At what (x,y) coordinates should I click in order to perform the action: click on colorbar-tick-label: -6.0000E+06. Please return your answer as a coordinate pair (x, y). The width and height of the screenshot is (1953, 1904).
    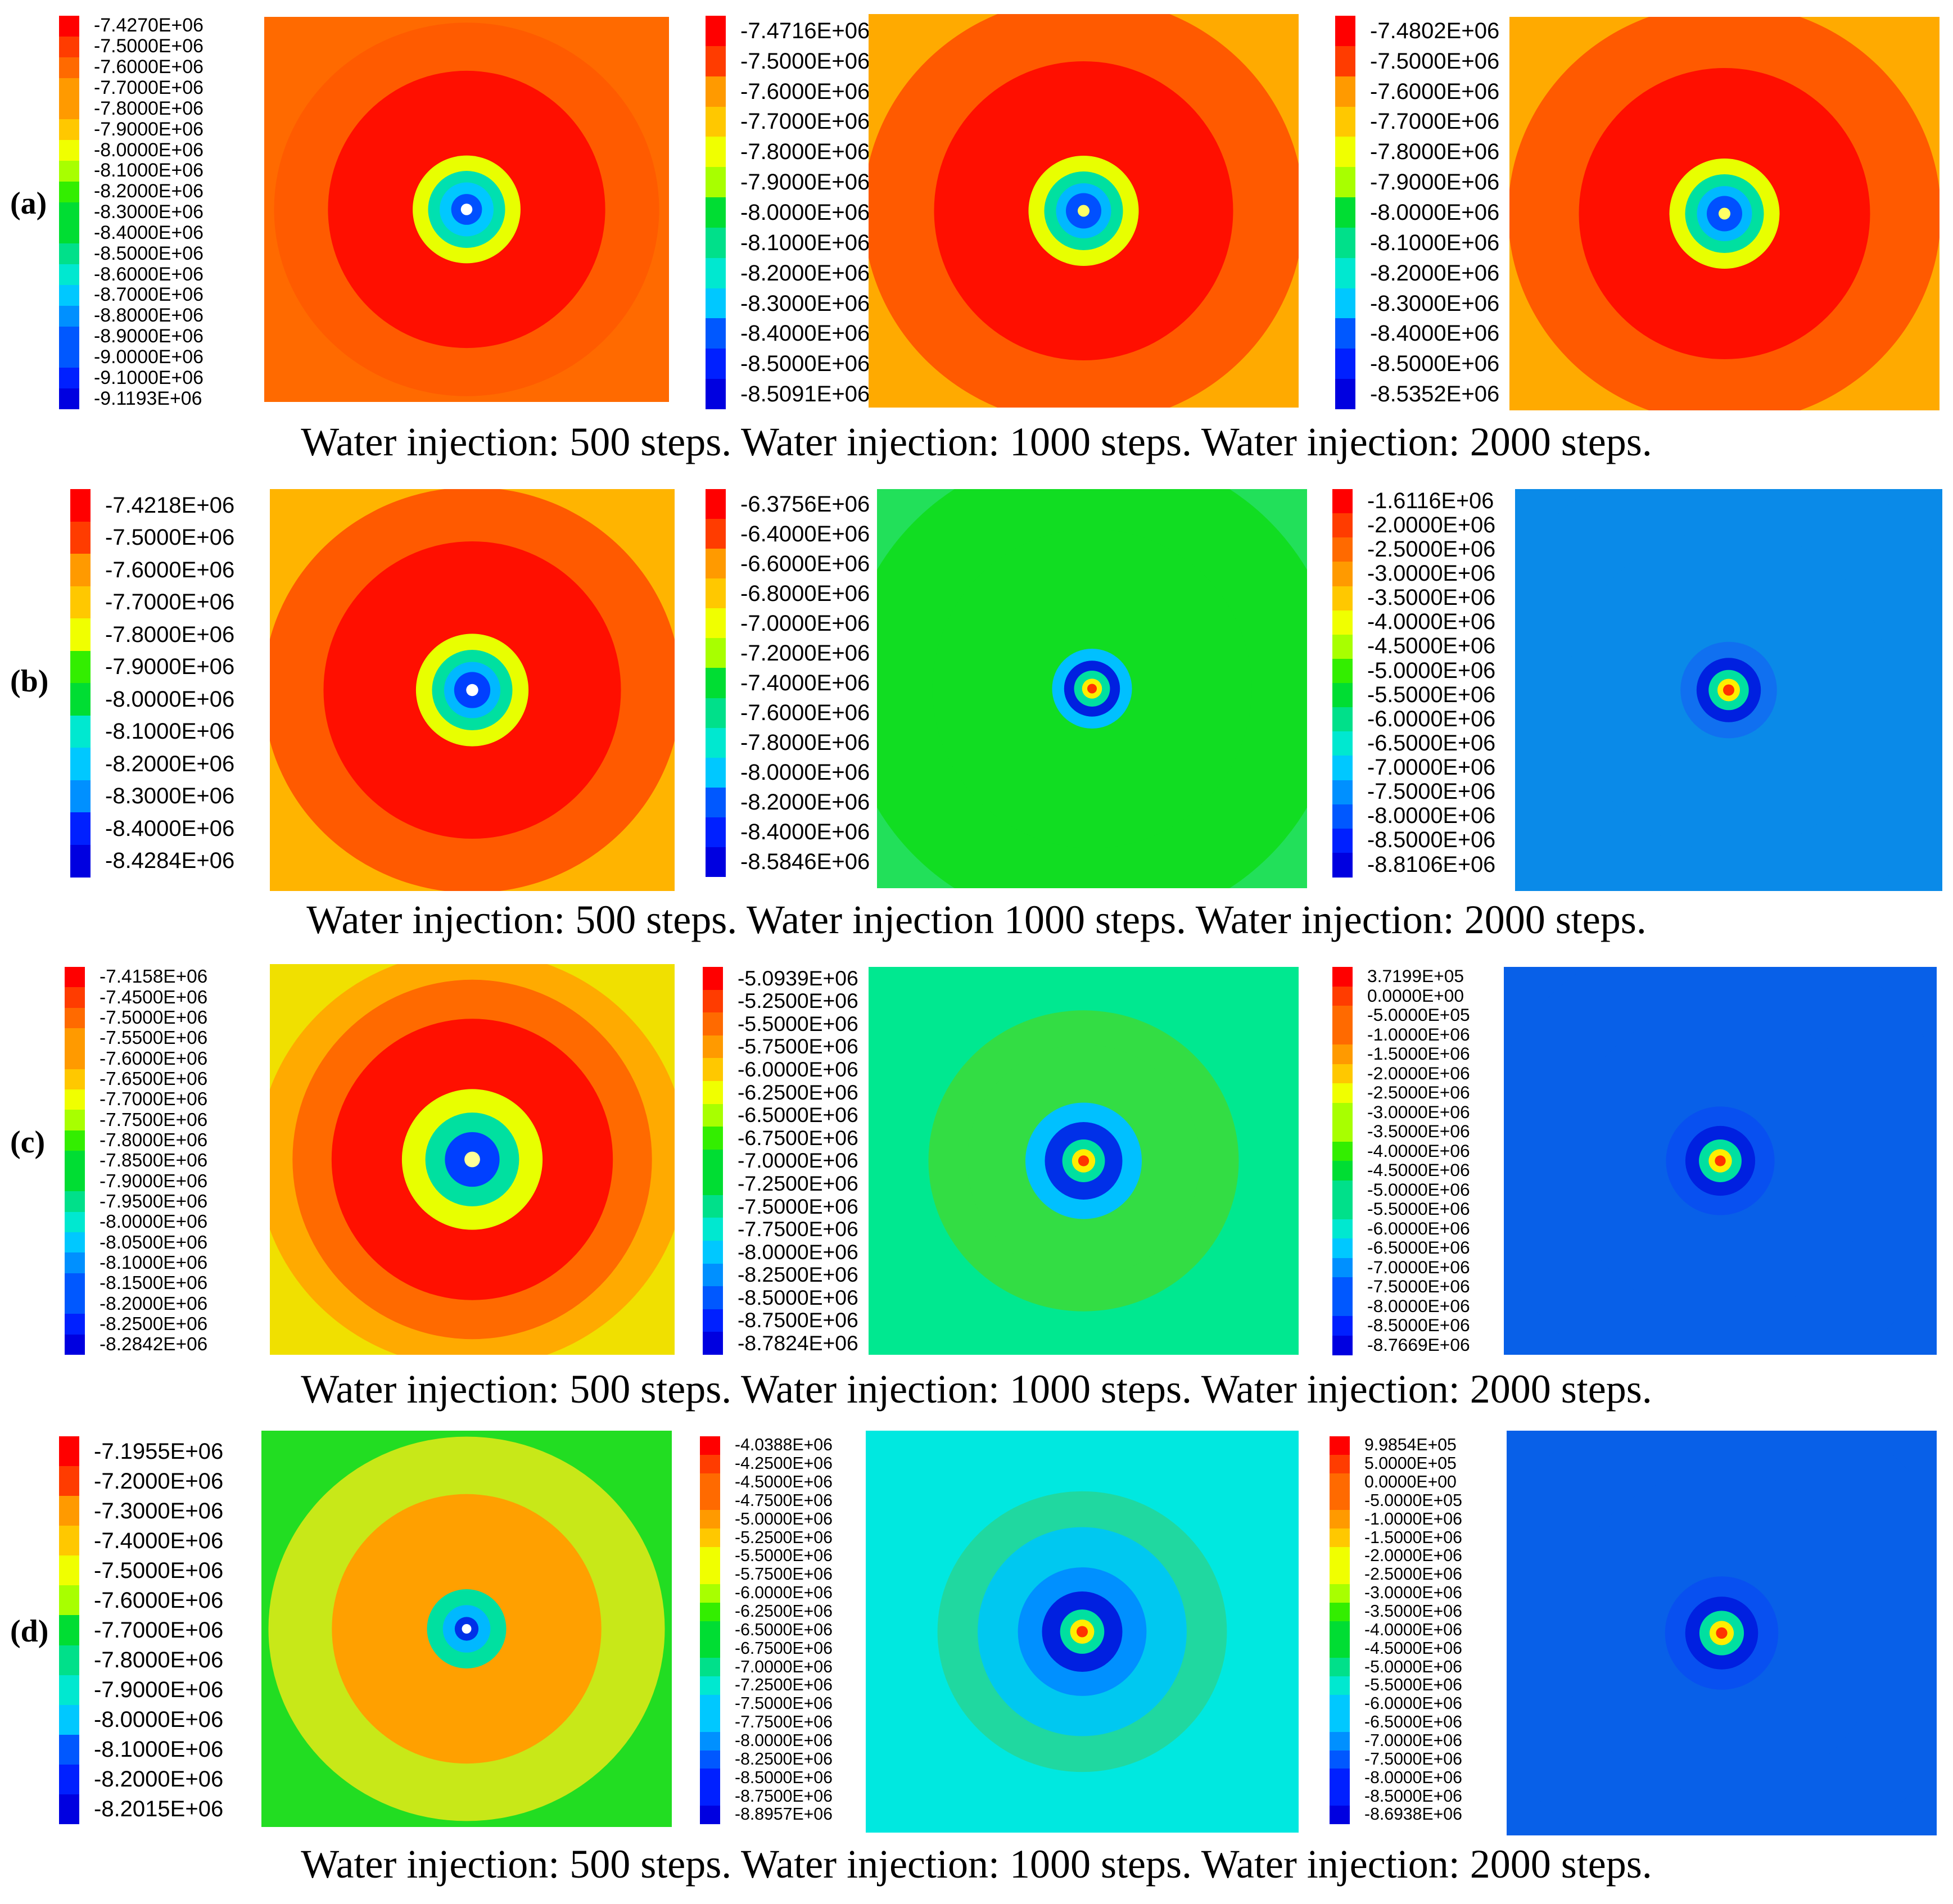
    Looking at the image, I should click on (798, 1069).